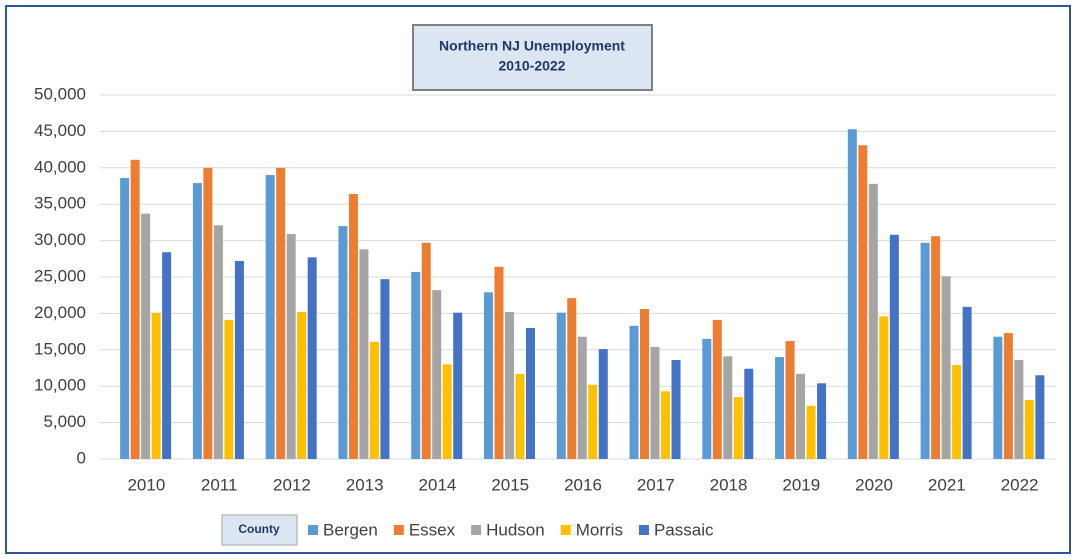  Describe the element at coordinates (532, 46) in the screenshot. I see `chart-title: Northern NJ Unemployment` at that location.